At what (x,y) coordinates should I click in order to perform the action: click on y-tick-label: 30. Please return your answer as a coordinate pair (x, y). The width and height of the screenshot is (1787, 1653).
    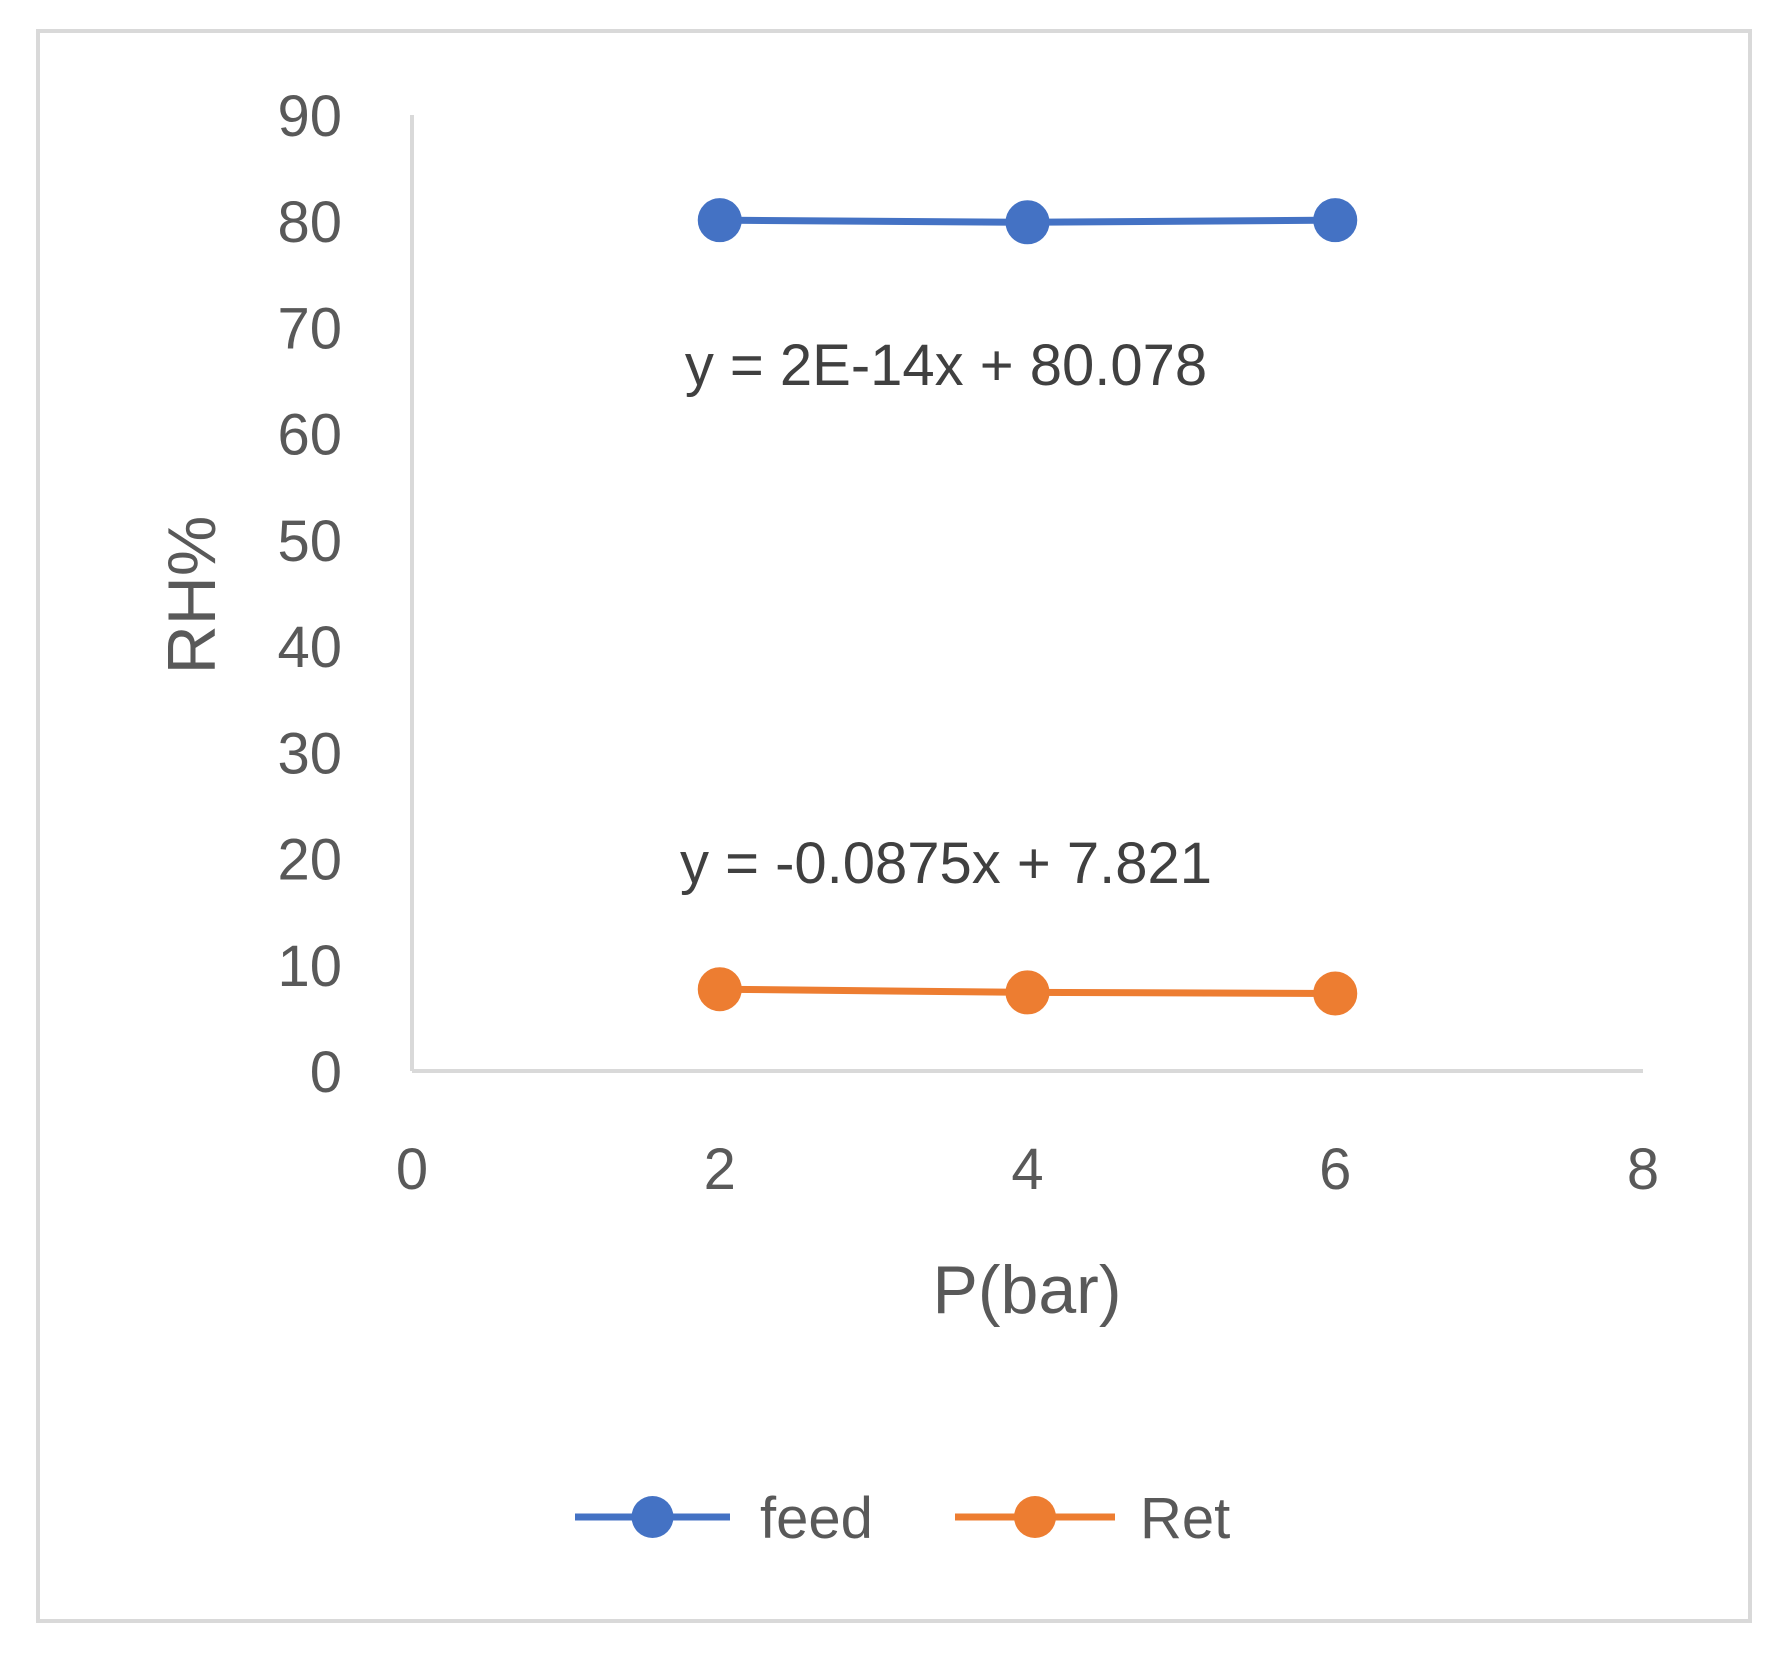
    Looking at the image, I should click on (309, 753).